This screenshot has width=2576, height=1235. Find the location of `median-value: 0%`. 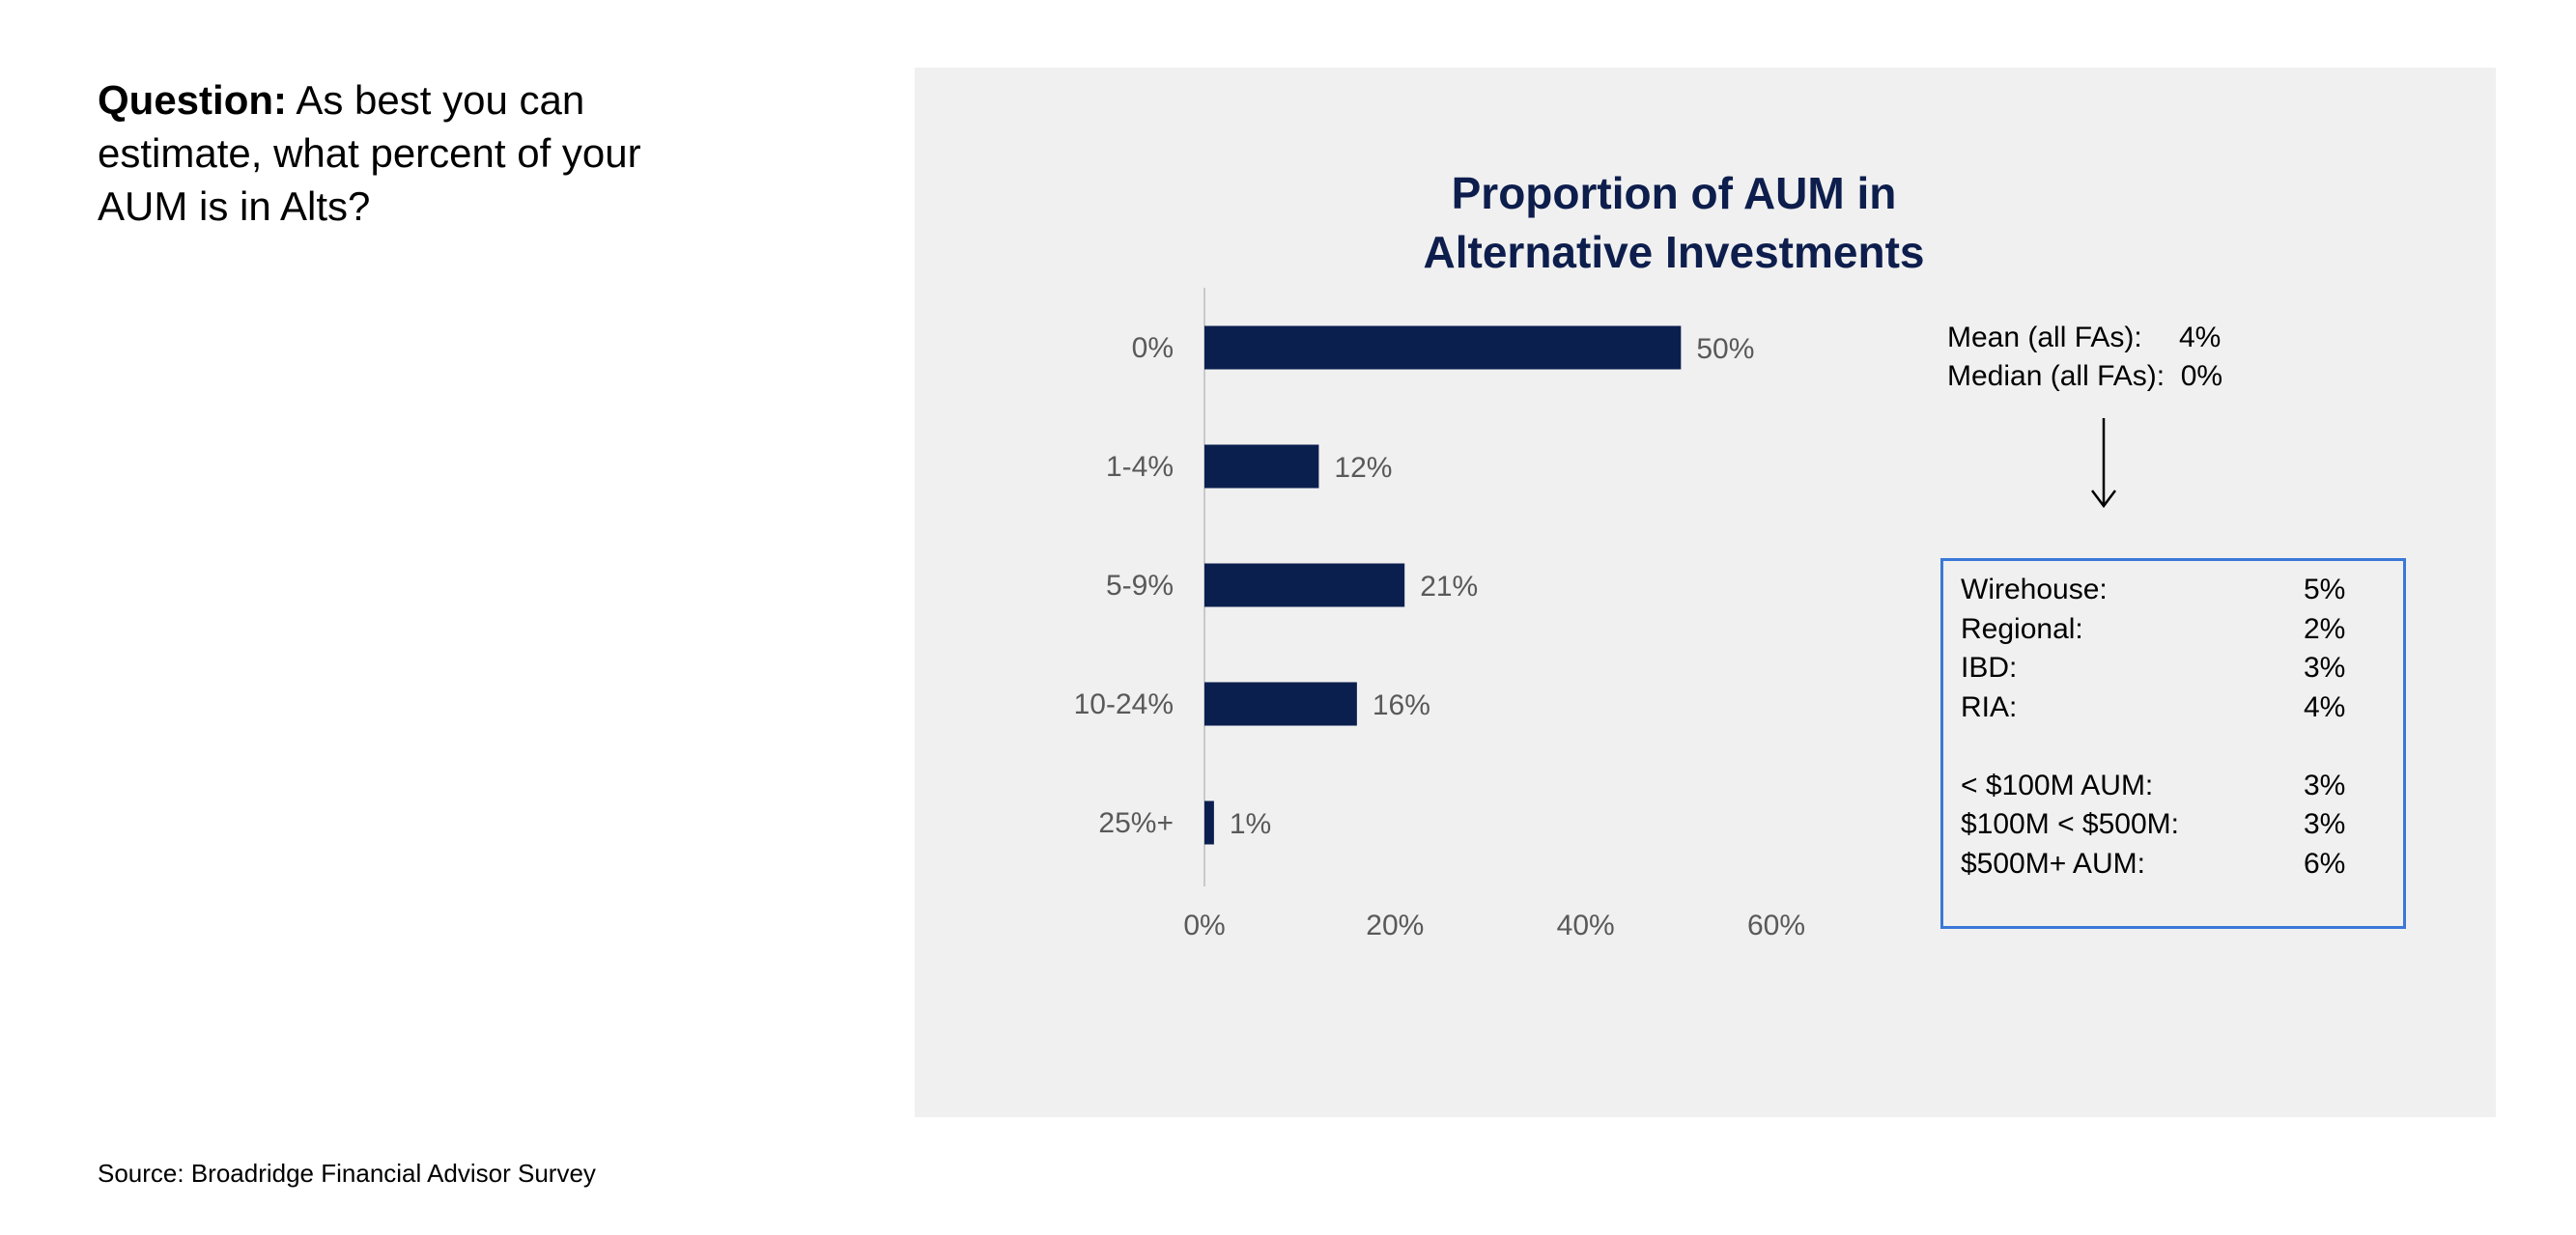

median-value: 0% is located at coordinates (2201, 376).